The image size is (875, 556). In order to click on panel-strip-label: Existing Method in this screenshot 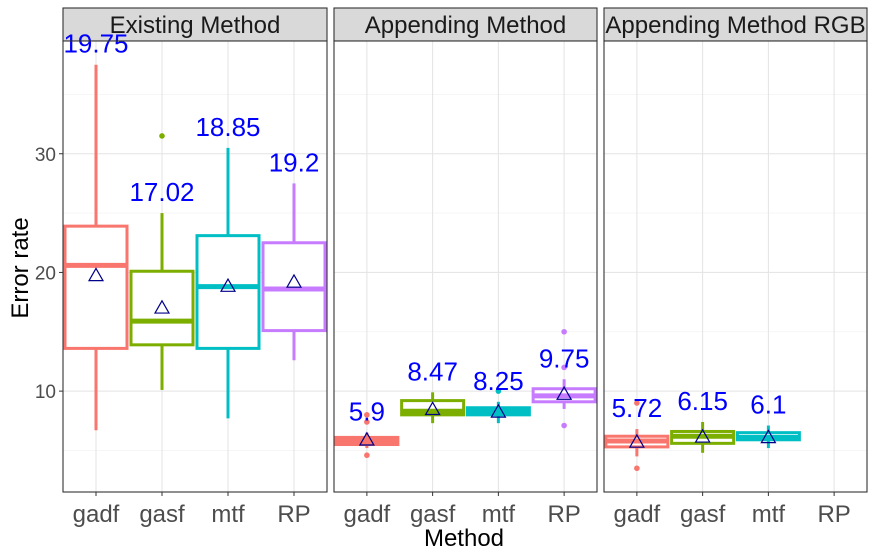, I will do `click(195, 25)`.